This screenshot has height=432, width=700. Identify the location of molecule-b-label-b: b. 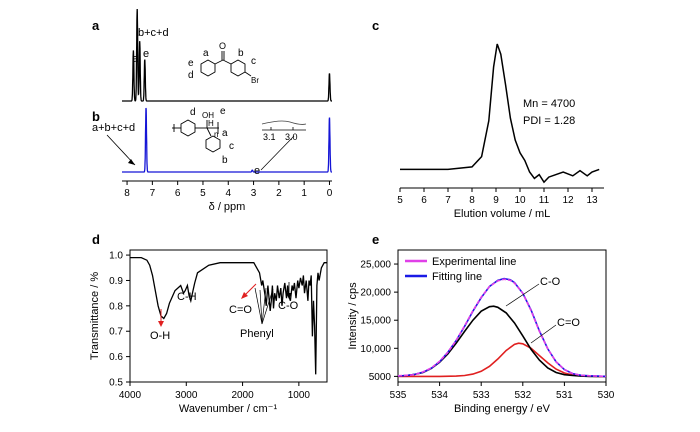
(225, 160).